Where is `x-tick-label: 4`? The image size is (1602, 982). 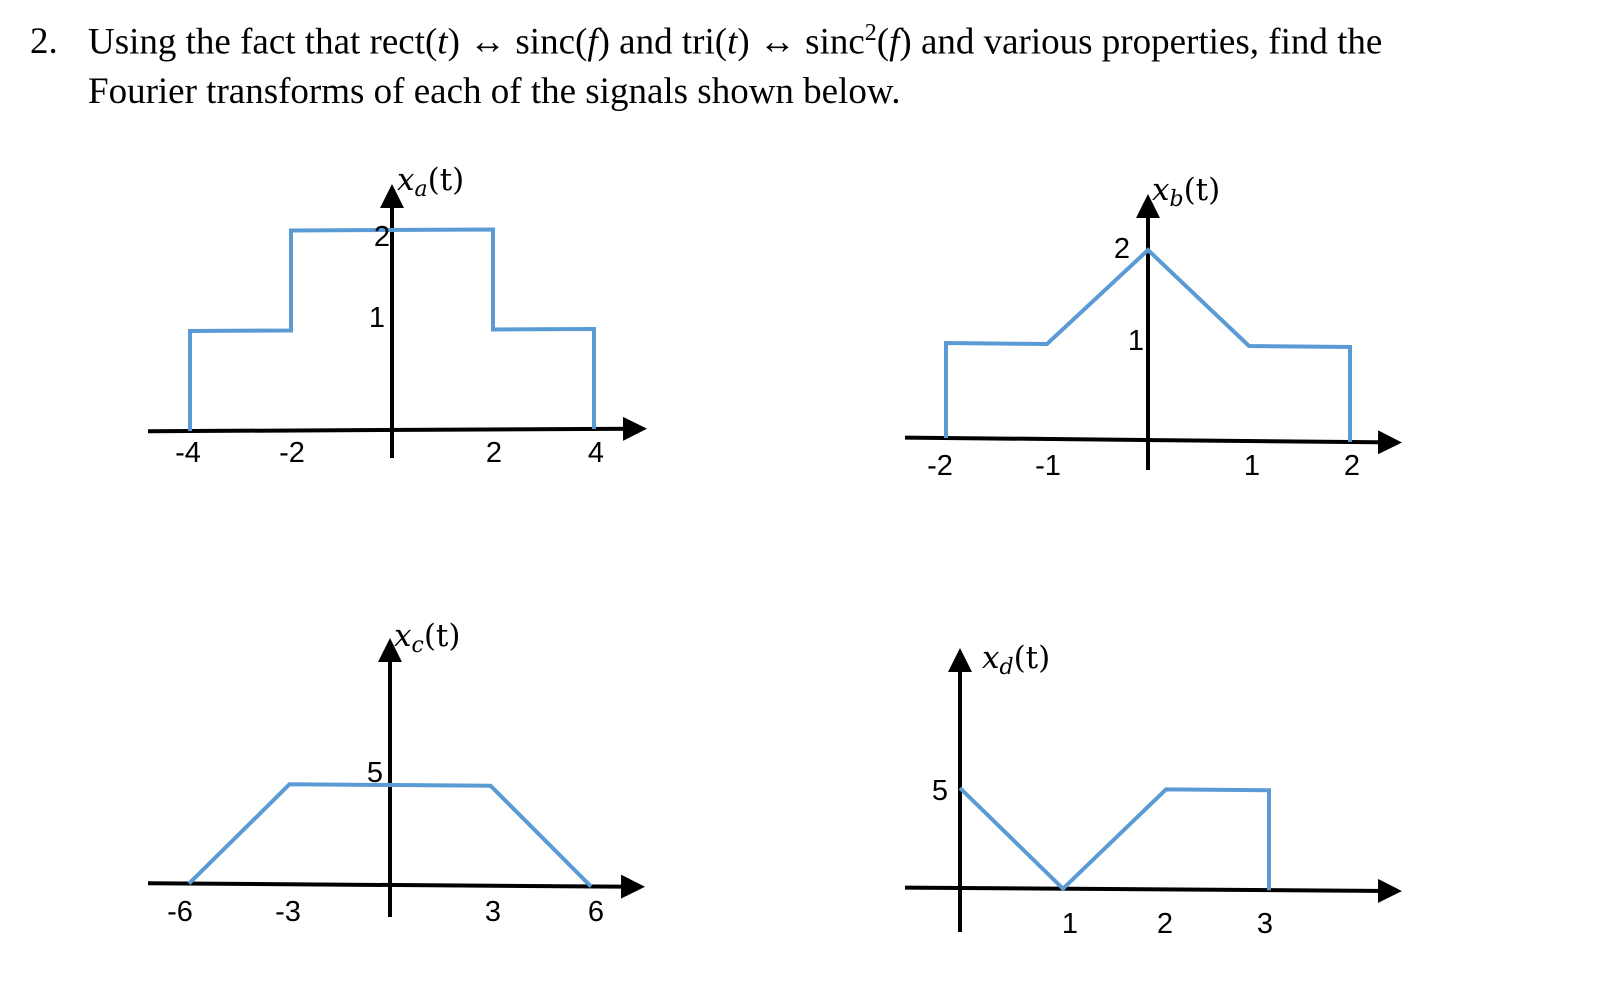
x-tick-label: 4 is located at coordinates (596, 453).